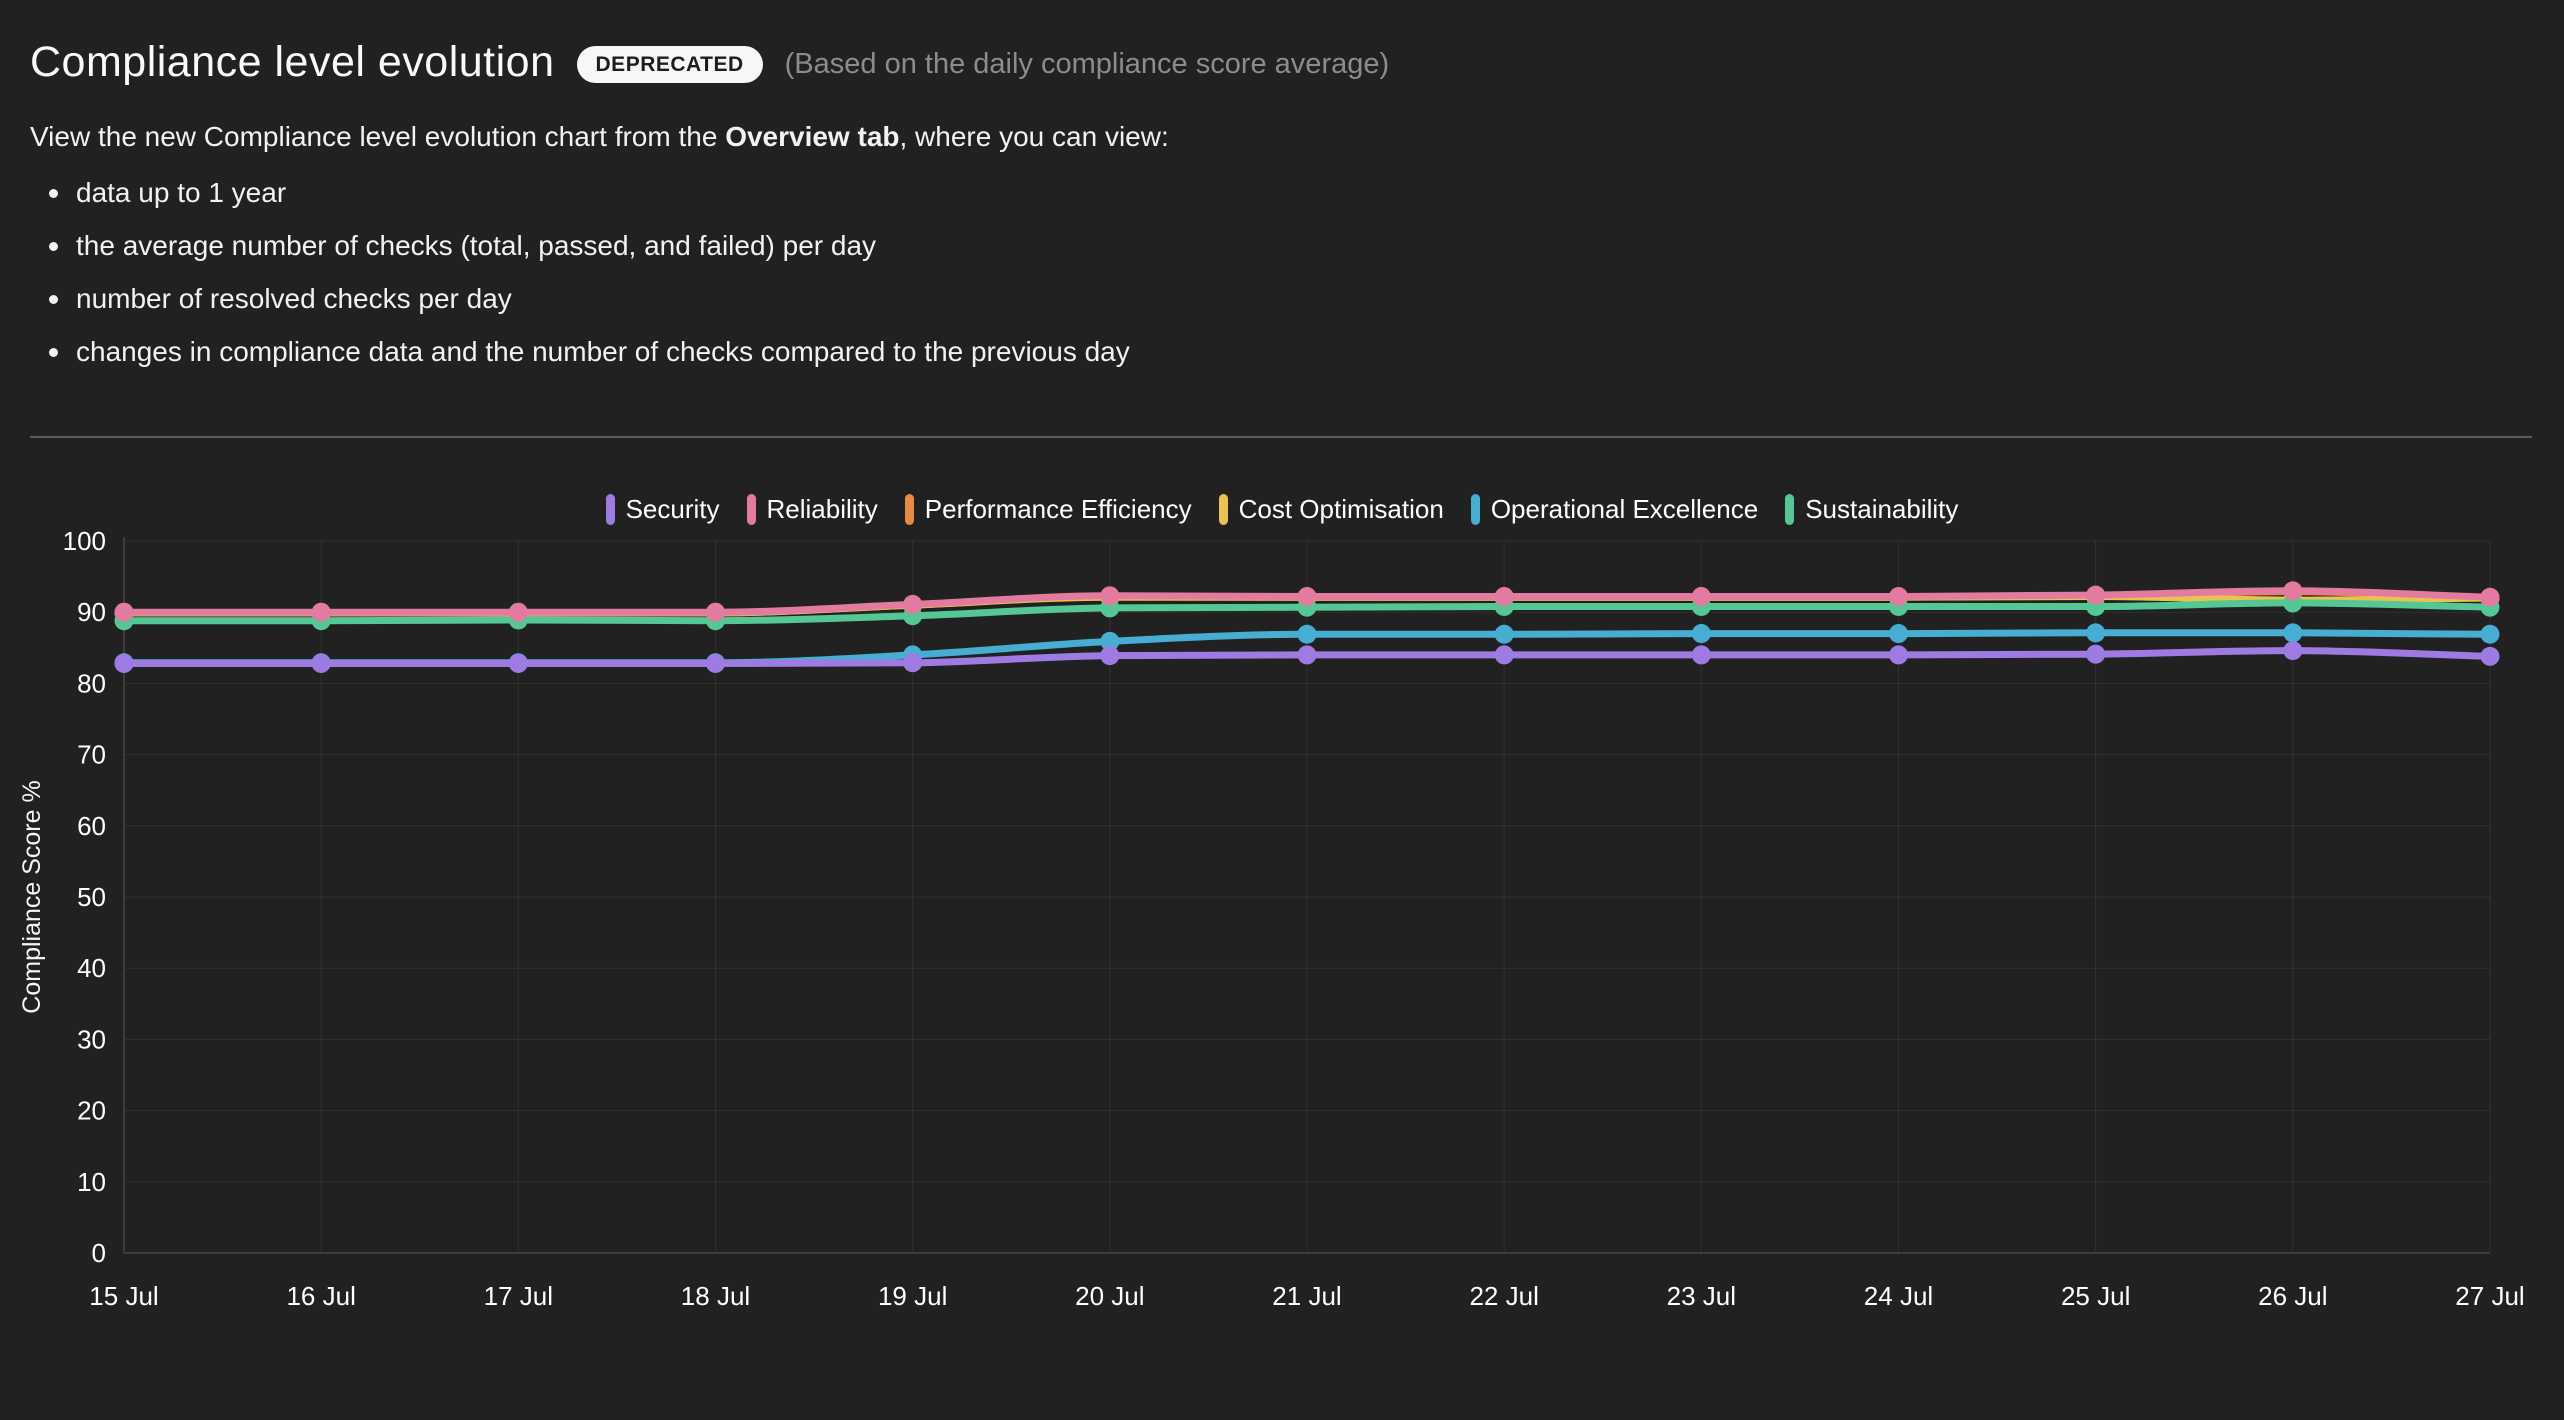 This screenshot has width=2564, height=1420. What do you see at coordinates (1341, 509) in the screenshot?
I see `legend-label: Cost Optimisation` at bounding box center [1341, 509].